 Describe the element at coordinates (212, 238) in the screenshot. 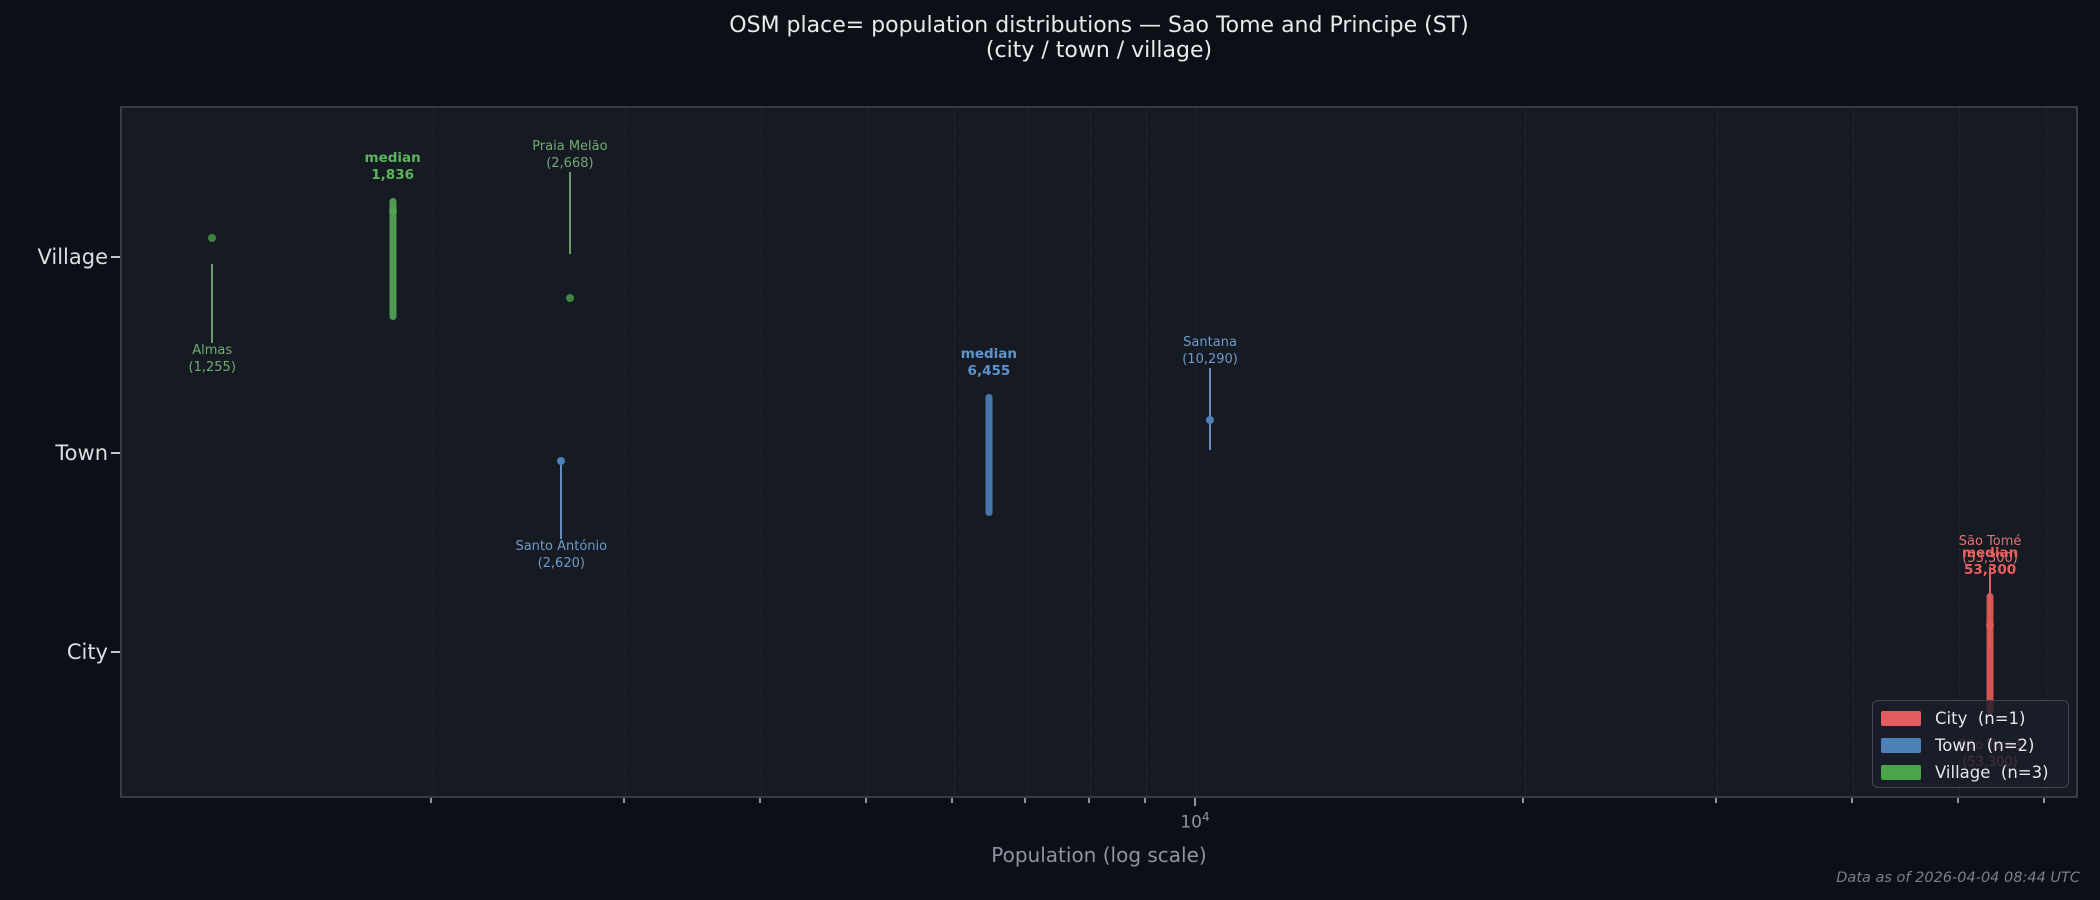

I see `data-point-almas` at that location.